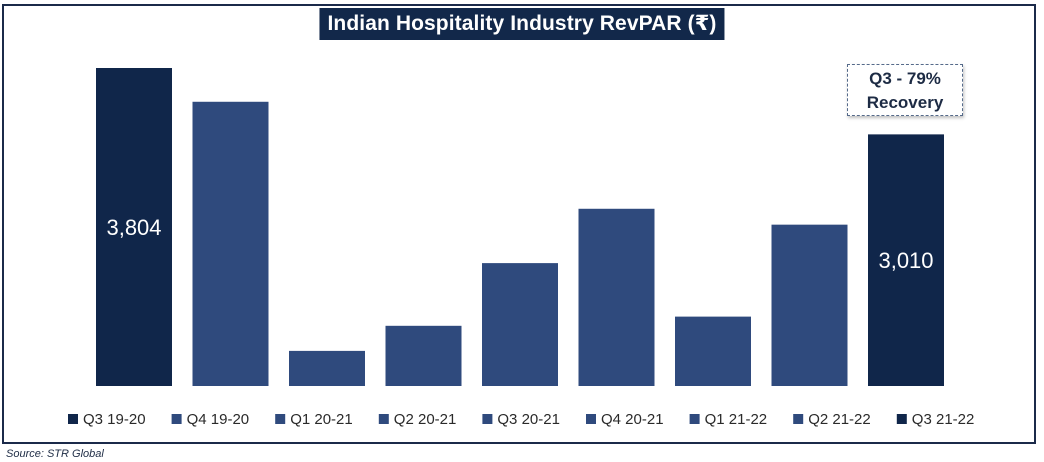 The image size is (1044, 462). I want to click on source-note: Source: STR Global, so click(55, 454).